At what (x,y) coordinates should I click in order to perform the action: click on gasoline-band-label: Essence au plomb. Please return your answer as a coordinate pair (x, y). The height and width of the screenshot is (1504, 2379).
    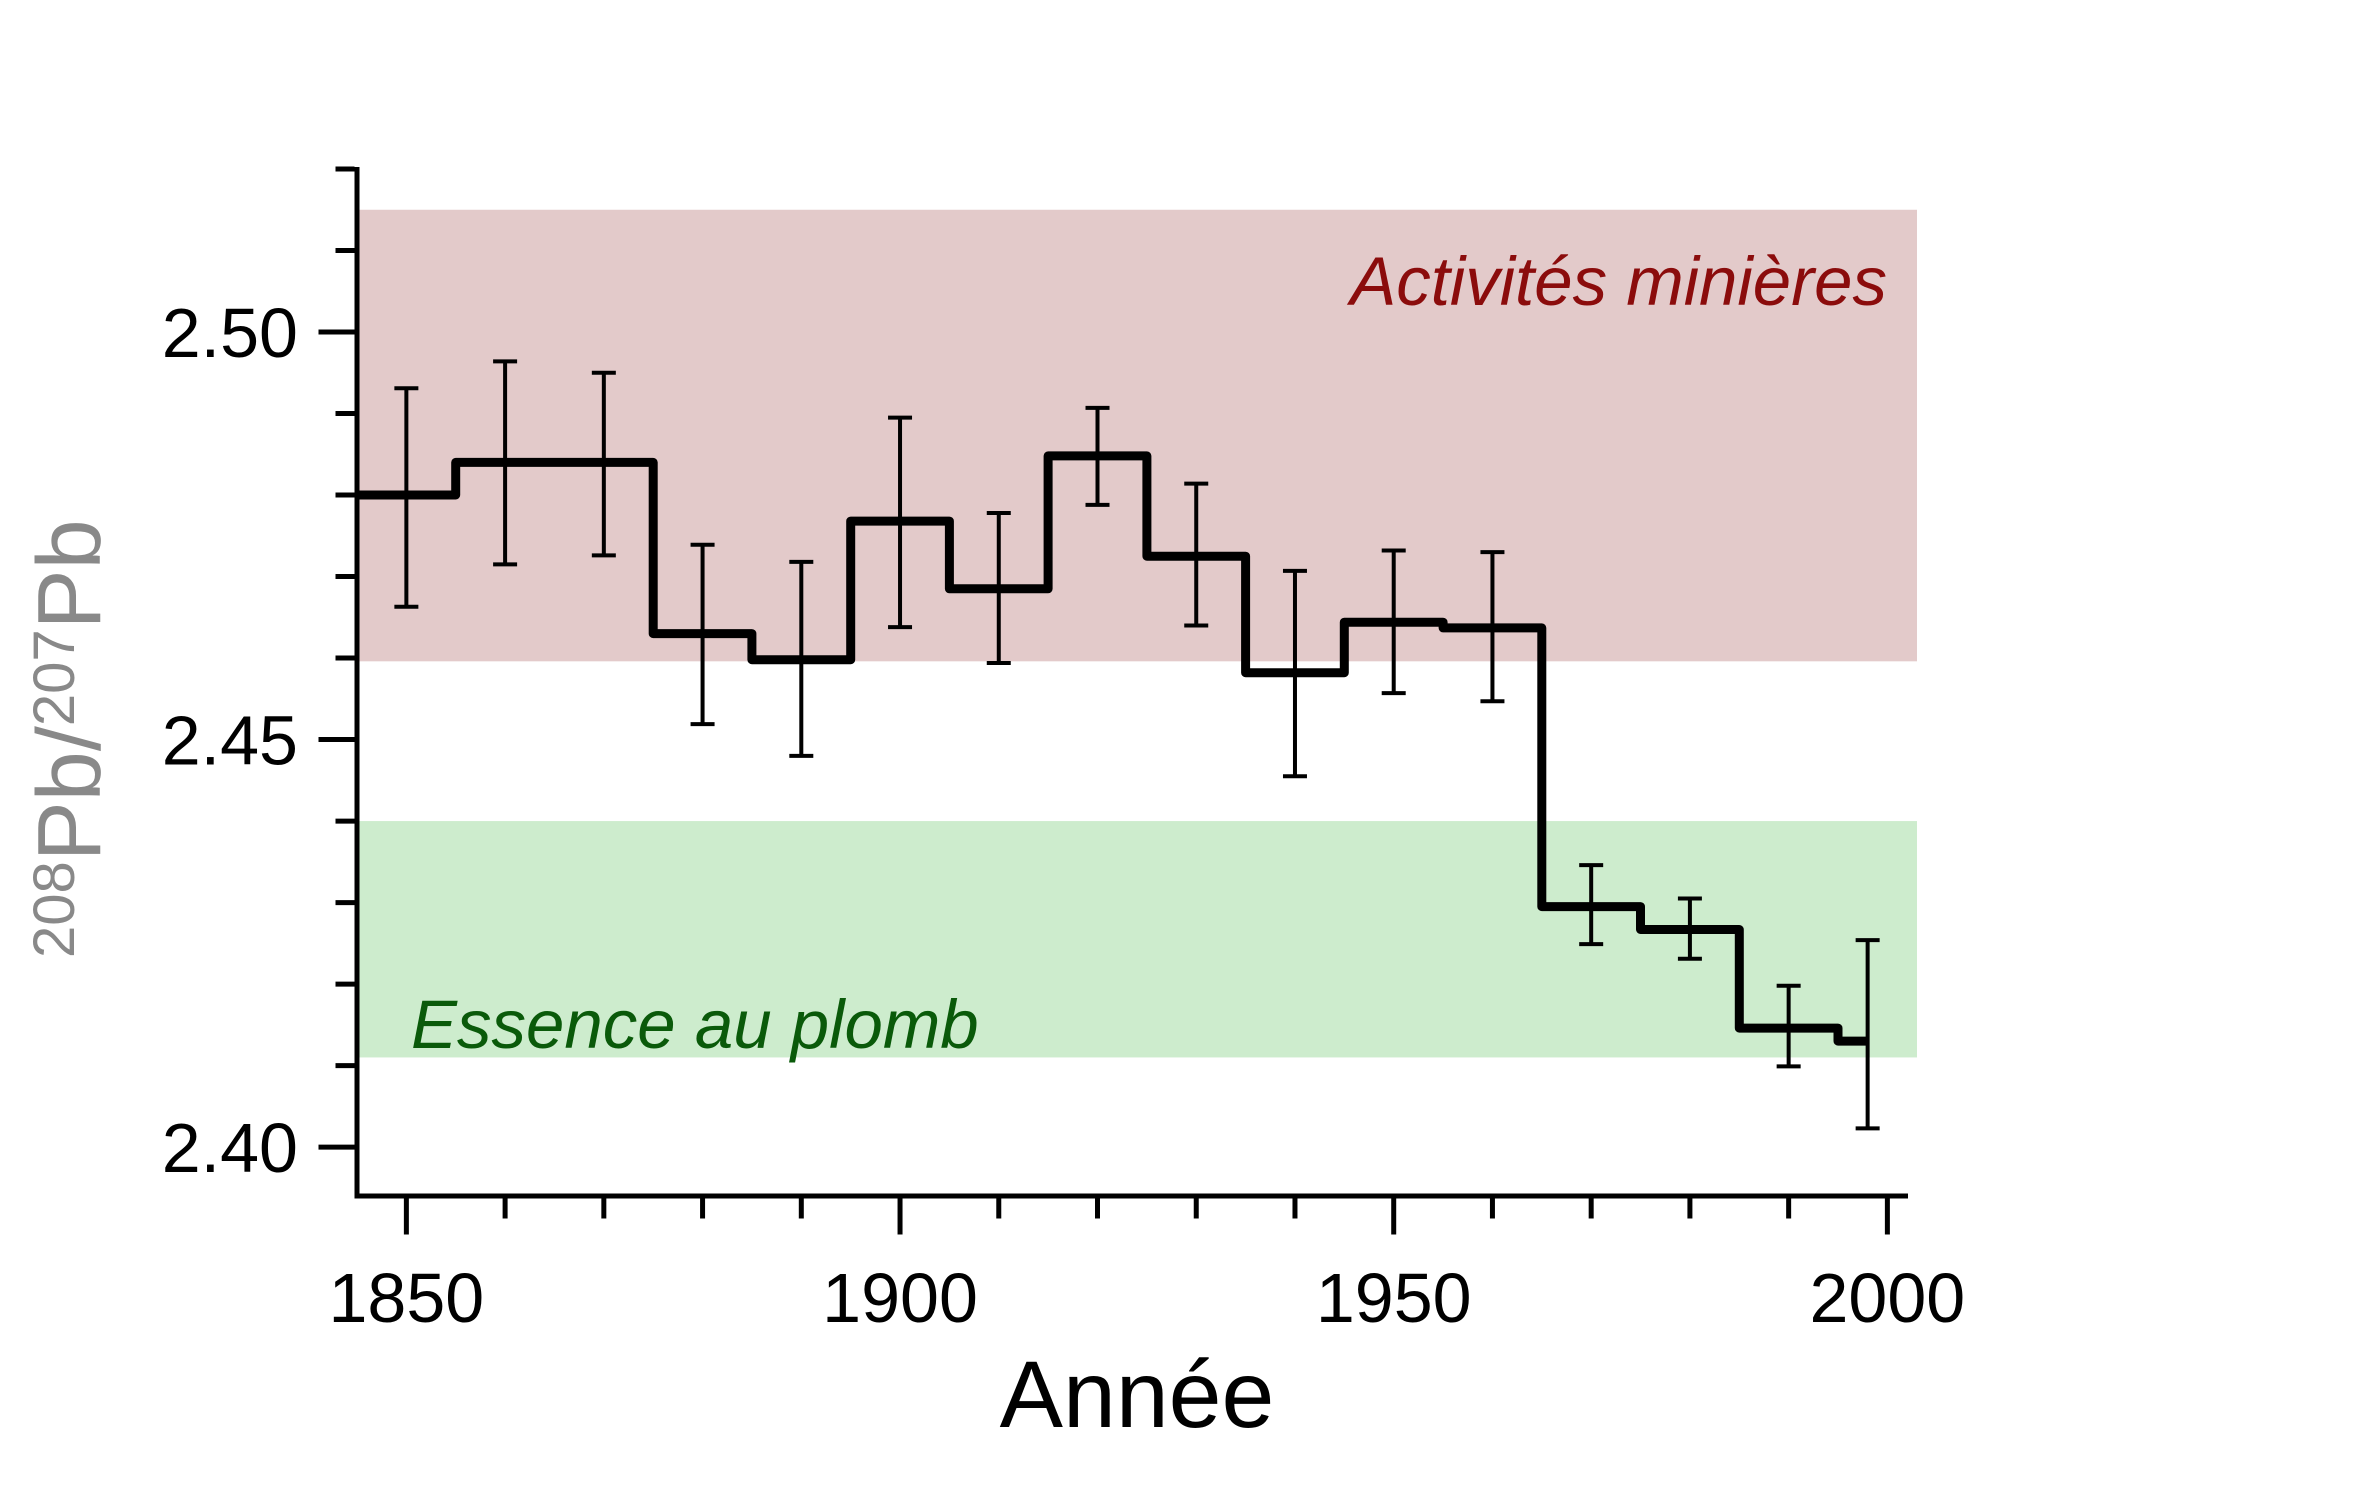
    Looking at the image, I should click on (695, 1024).